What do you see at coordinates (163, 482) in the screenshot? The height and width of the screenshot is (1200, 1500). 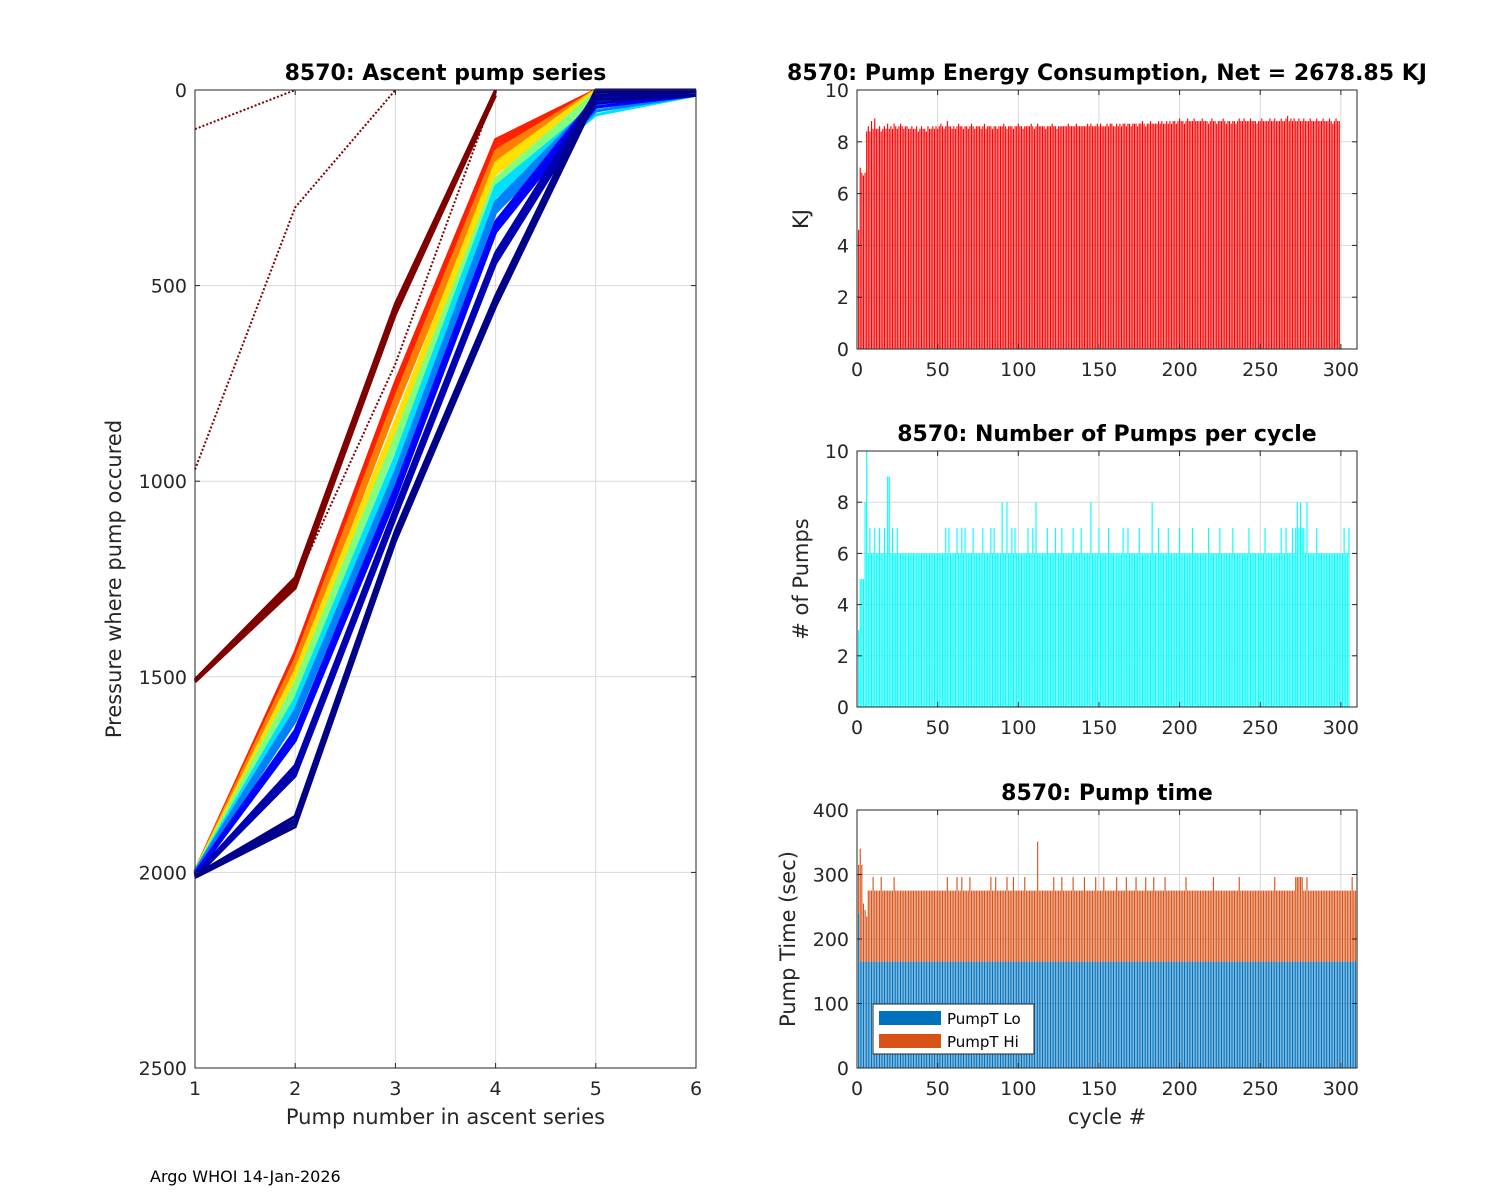 I see `y-tick-label: 1000` at bounding box center [163, 482].